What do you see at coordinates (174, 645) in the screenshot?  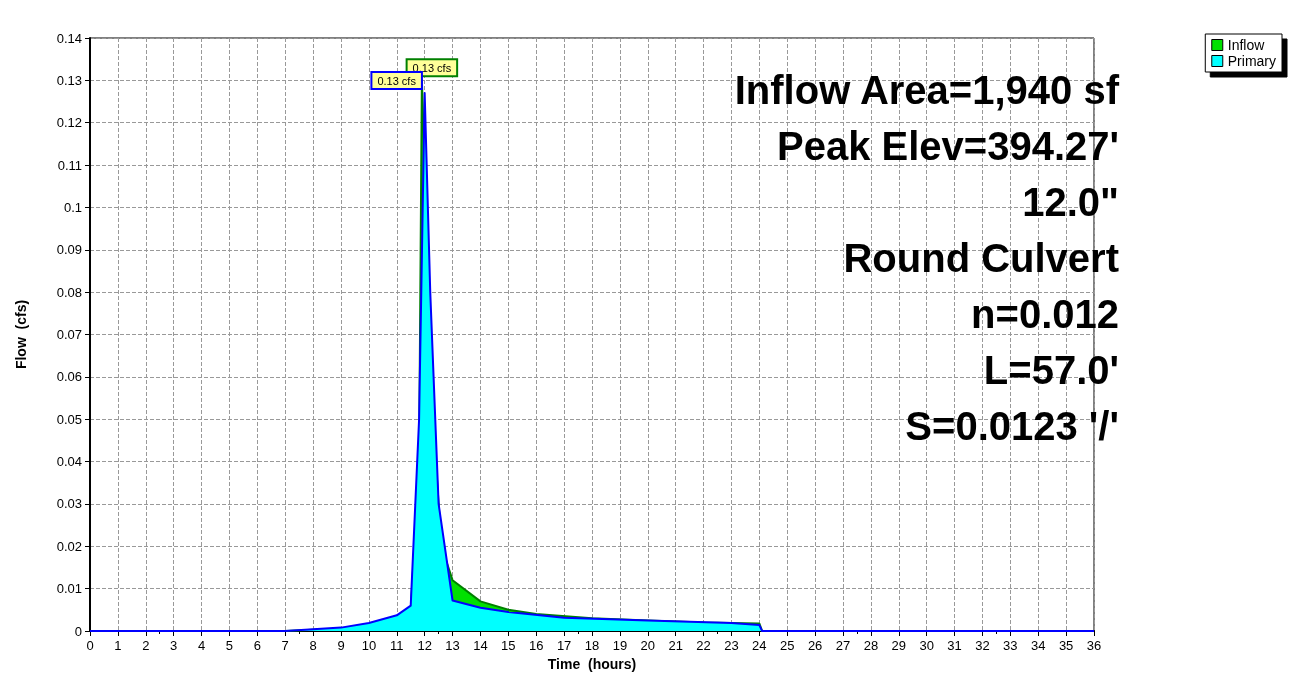 I see `x-tick-label: 3` at bounding box center [174, 645].